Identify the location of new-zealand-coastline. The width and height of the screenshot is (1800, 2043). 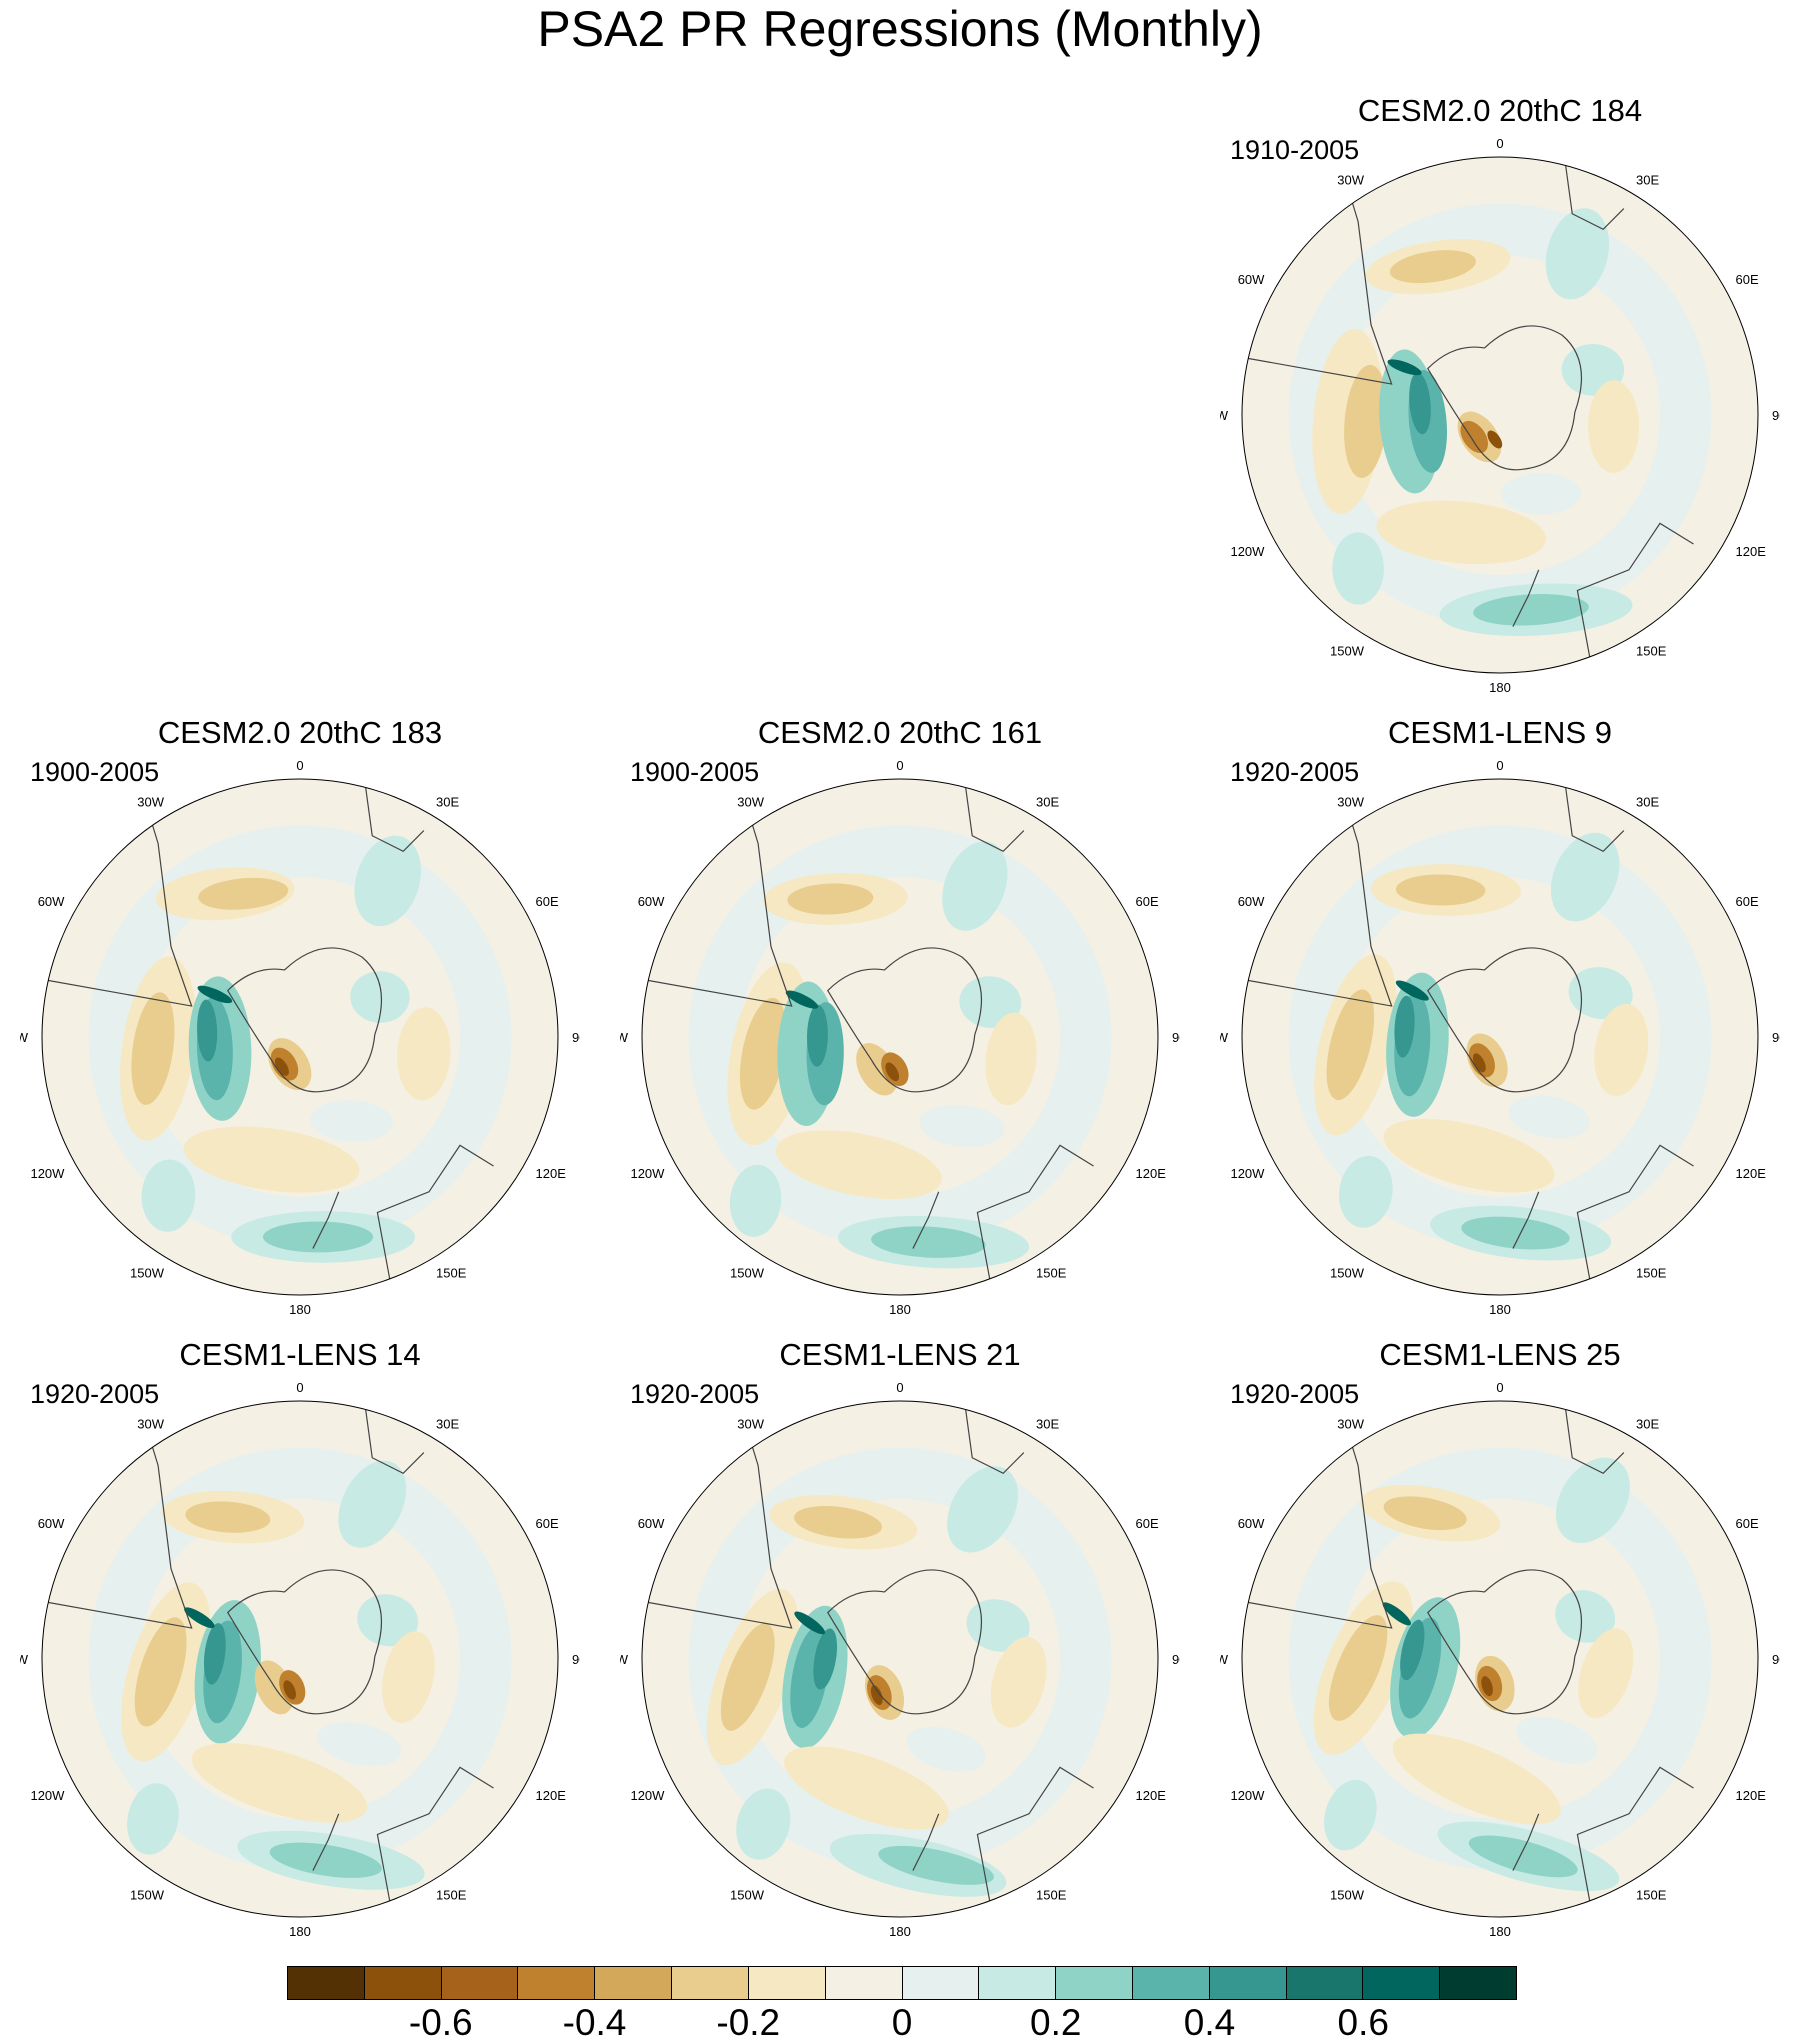
(326, 1220).